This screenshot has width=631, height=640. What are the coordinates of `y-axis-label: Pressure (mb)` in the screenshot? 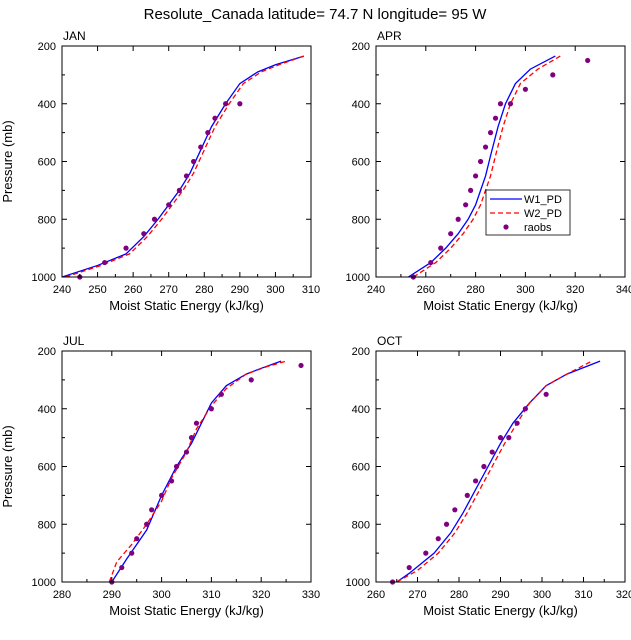 It's located at (7, 466).